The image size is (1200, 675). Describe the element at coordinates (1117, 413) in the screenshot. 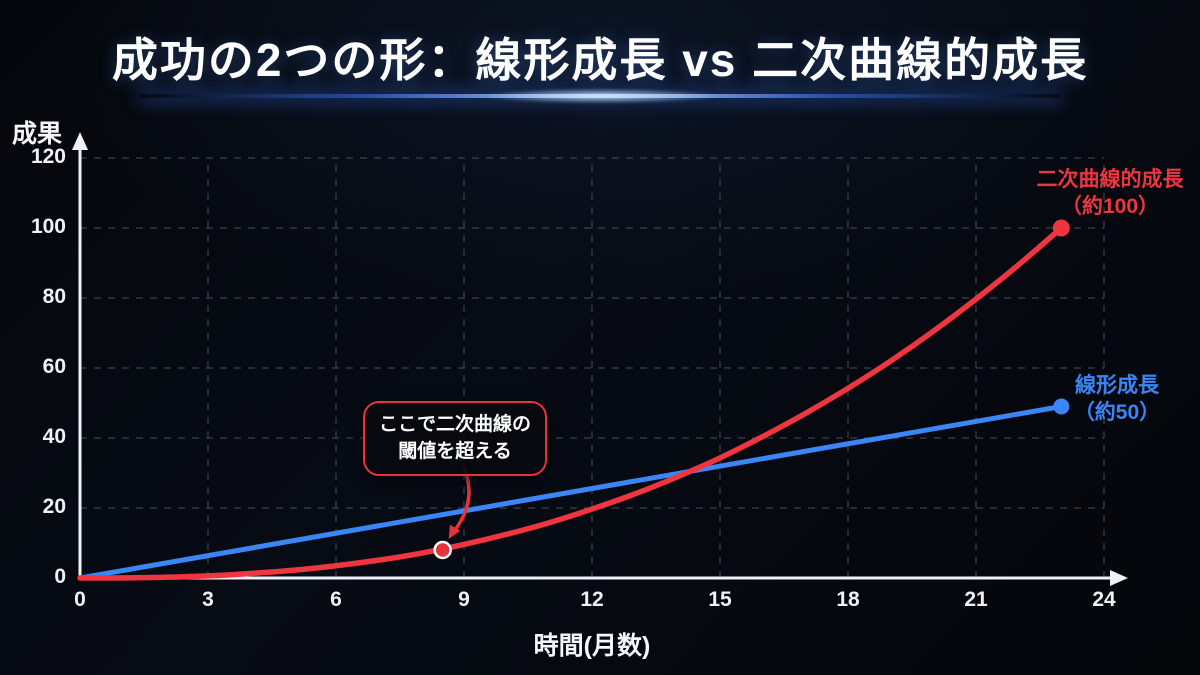

I see `linear-series-value: （約50）` at that location.